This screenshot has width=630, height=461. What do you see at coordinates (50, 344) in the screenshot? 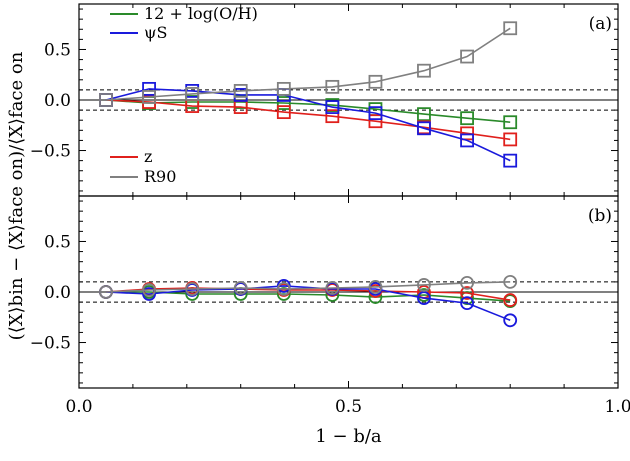
I see `panel-b-ytick-label: −0.5` at bounding box center [50, 344].